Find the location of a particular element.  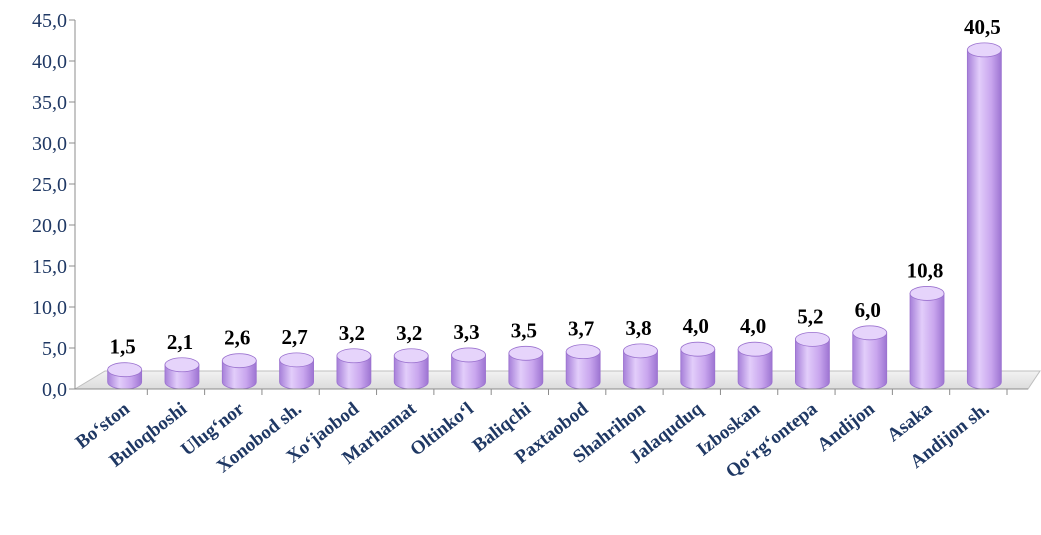

data-label: 3,7 is located at coordinates (581, 329).